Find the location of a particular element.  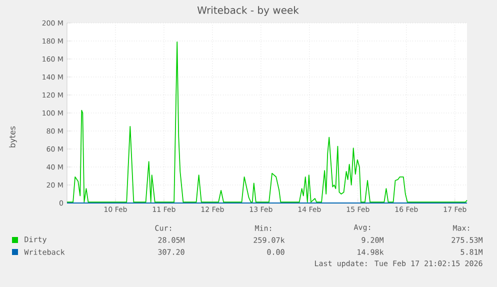

chart-title: Writeback - by week is located at coordinates (248, 11).